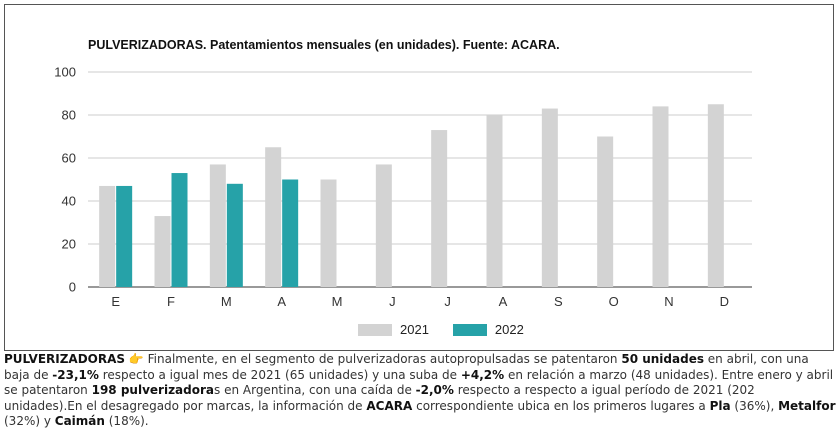 Image resolution: width=840 pixels, height=430 pixels. I want to click on caption-text: en abril, con una baja de, so click(406, 367).